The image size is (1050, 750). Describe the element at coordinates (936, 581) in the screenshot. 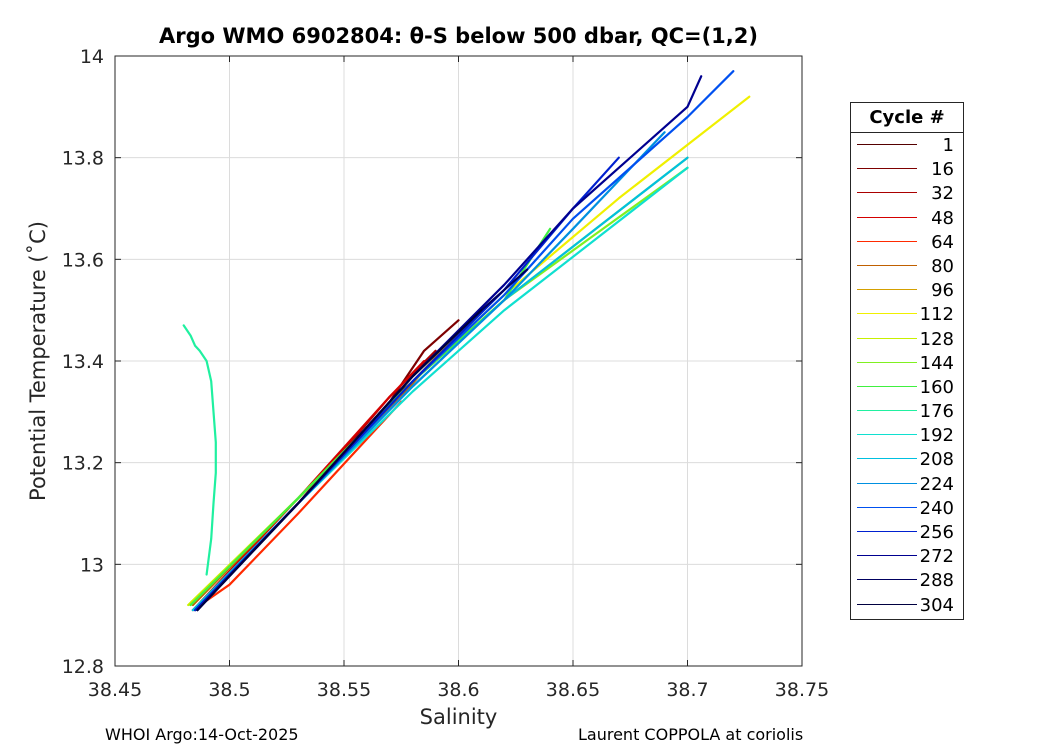

I see `legend-label: 288` at that location.